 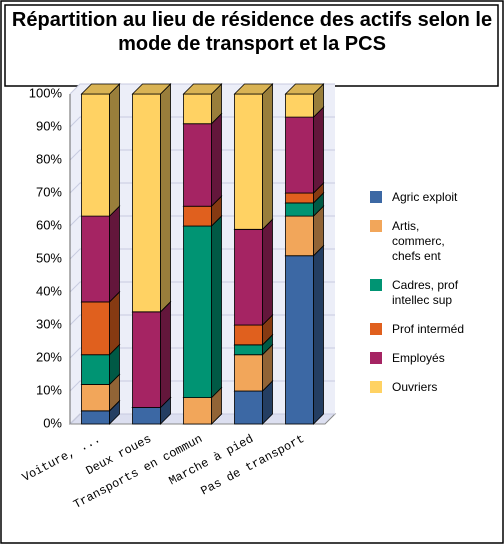 I want to click on y-tick-label: 20%, so click(x=49, y=356).